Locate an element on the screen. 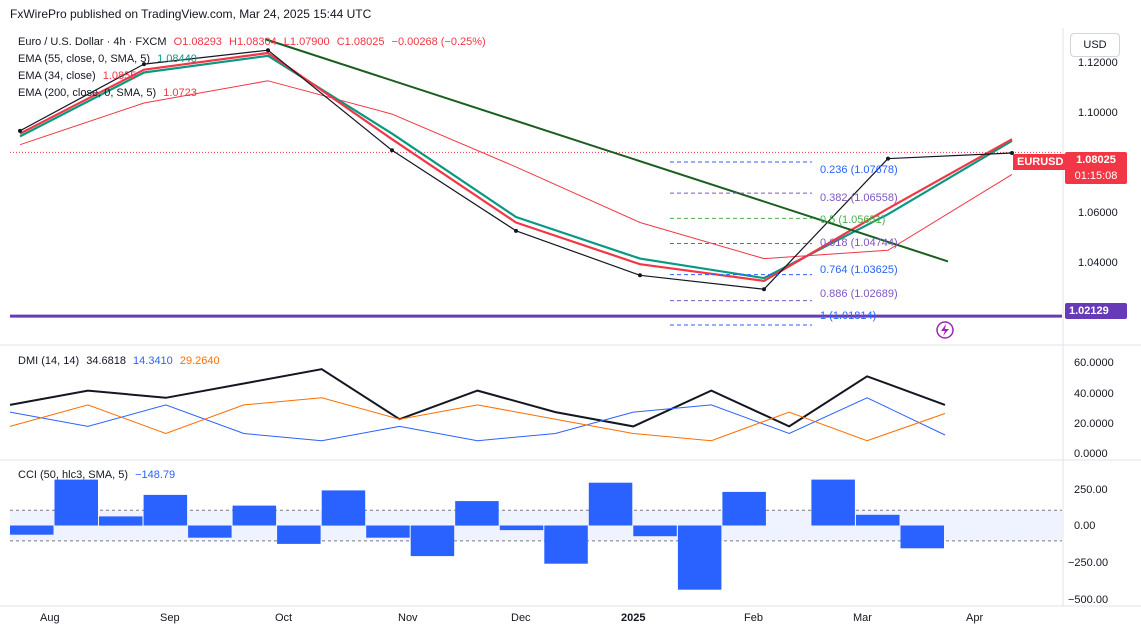 Image resolution: width=1141 pixels, height=644 pixels. fib-label: 0.236 (1.07678) is located at coordinates (859, 170).